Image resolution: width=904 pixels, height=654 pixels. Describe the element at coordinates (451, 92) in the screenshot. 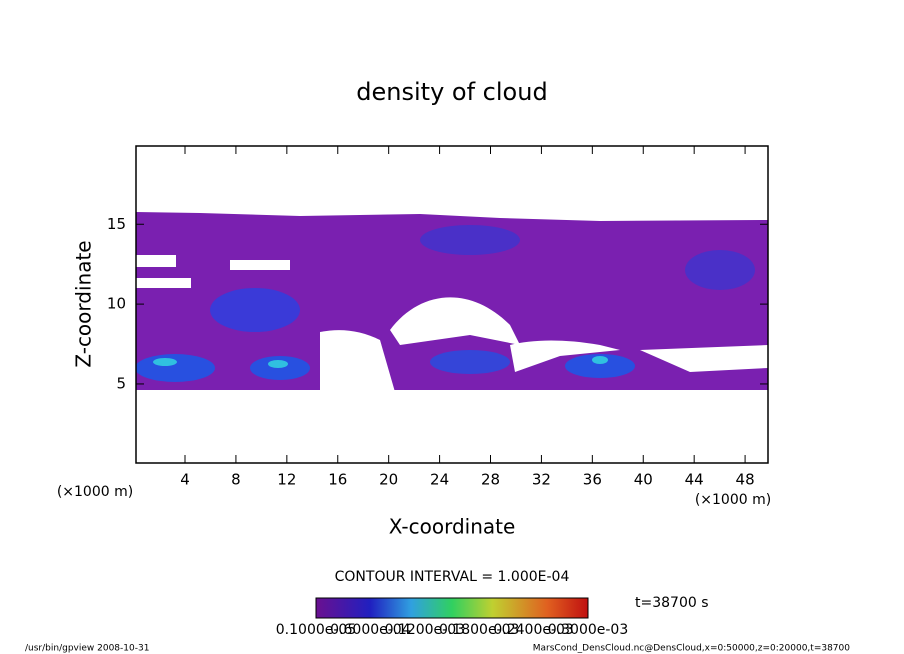

I see `chart-title: density of cloud` at that location.